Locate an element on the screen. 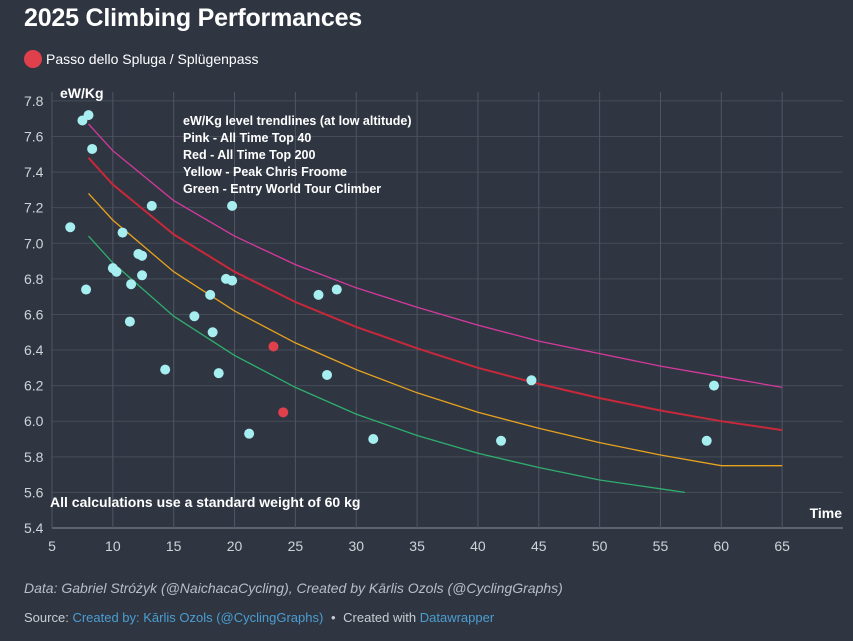 This screenshot has height=641, width=853. x-tick-label: 45 is located at coordinates (539, 546).